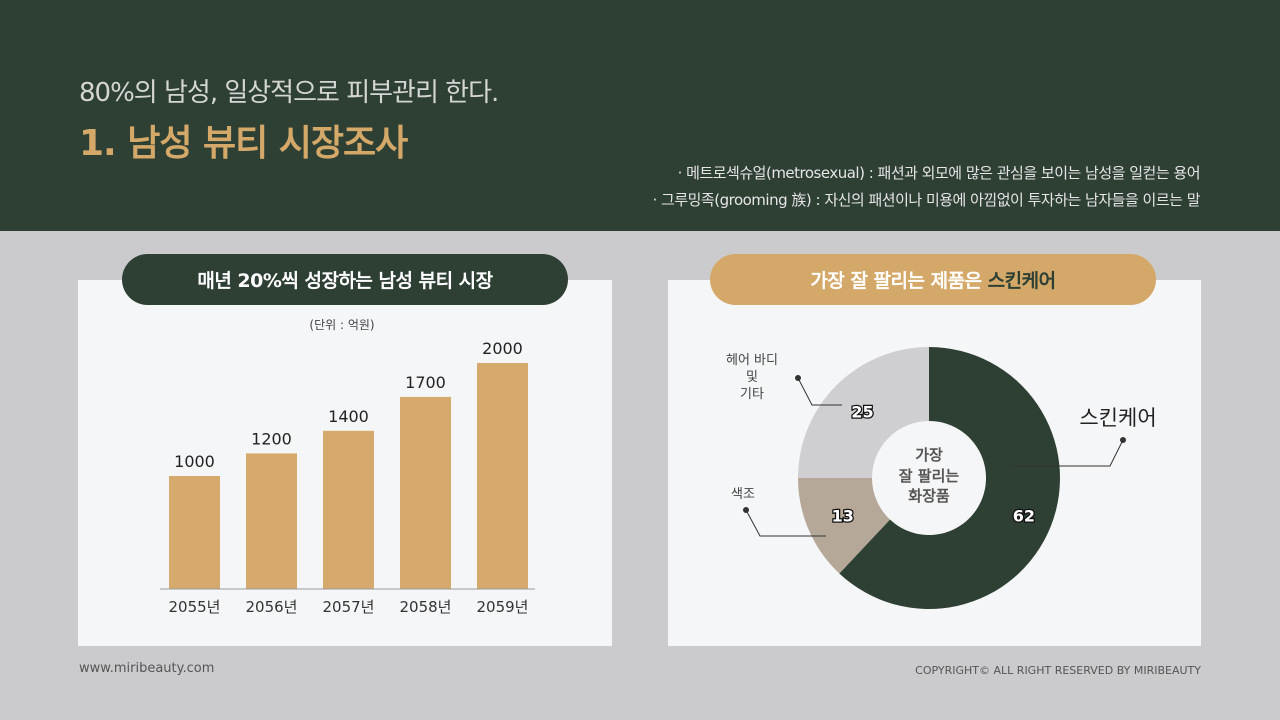 Image resolution: width=1280 pixels, height=720 pixels. I want to click on bar-value-label: 2000, so click(502, 348).